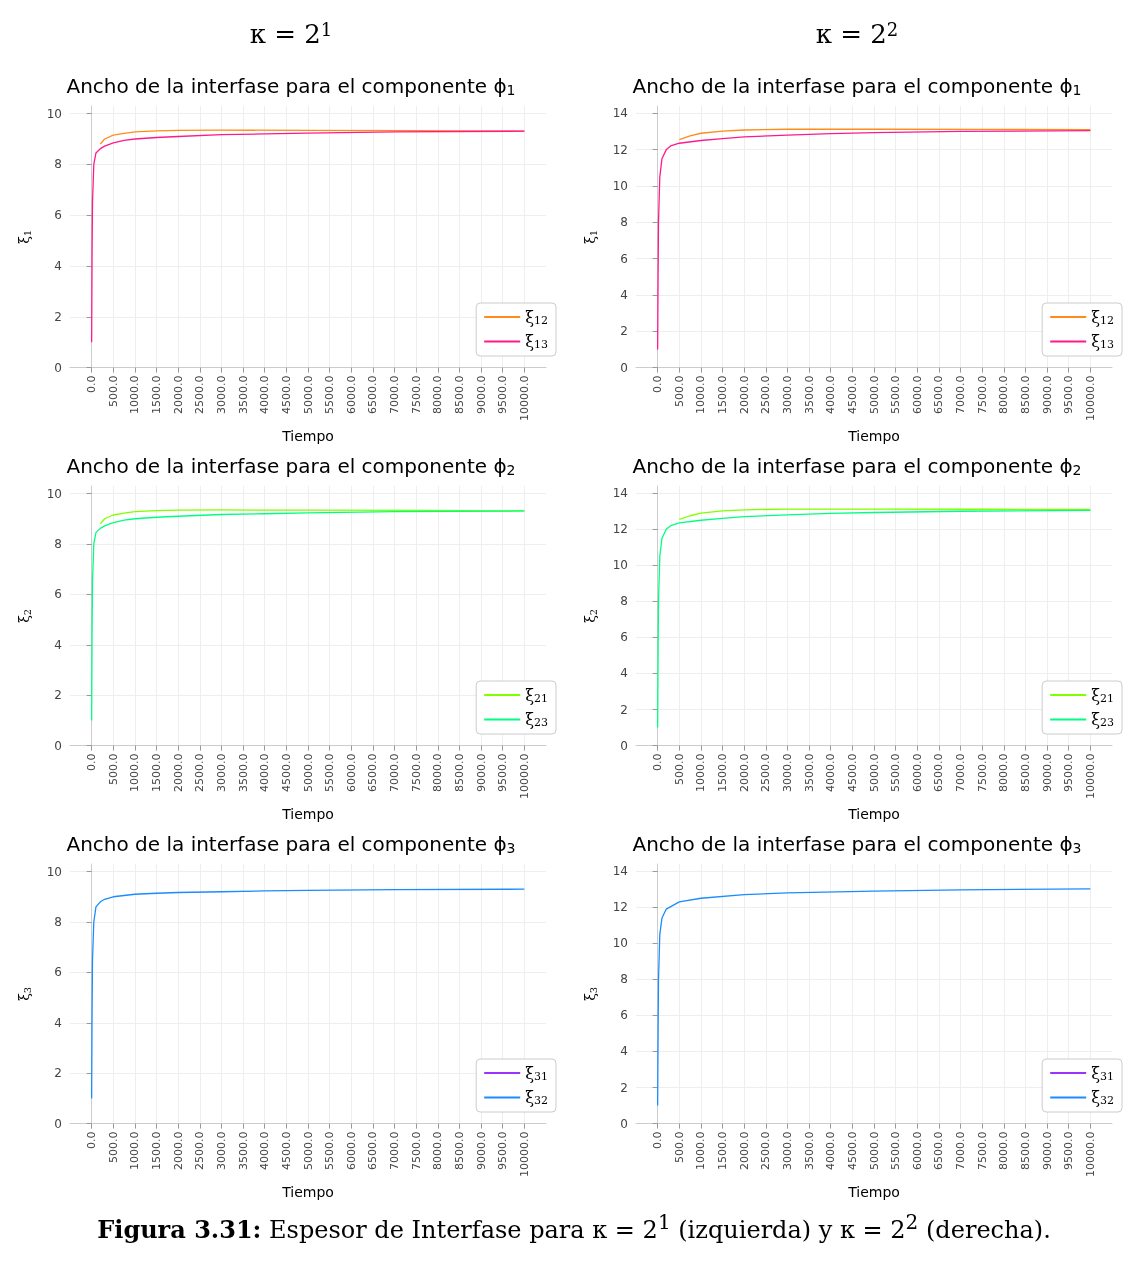  Describe the element at coordinates (590, 993) in the screenshot. I see `y-axis-title: ξ3` at that location.